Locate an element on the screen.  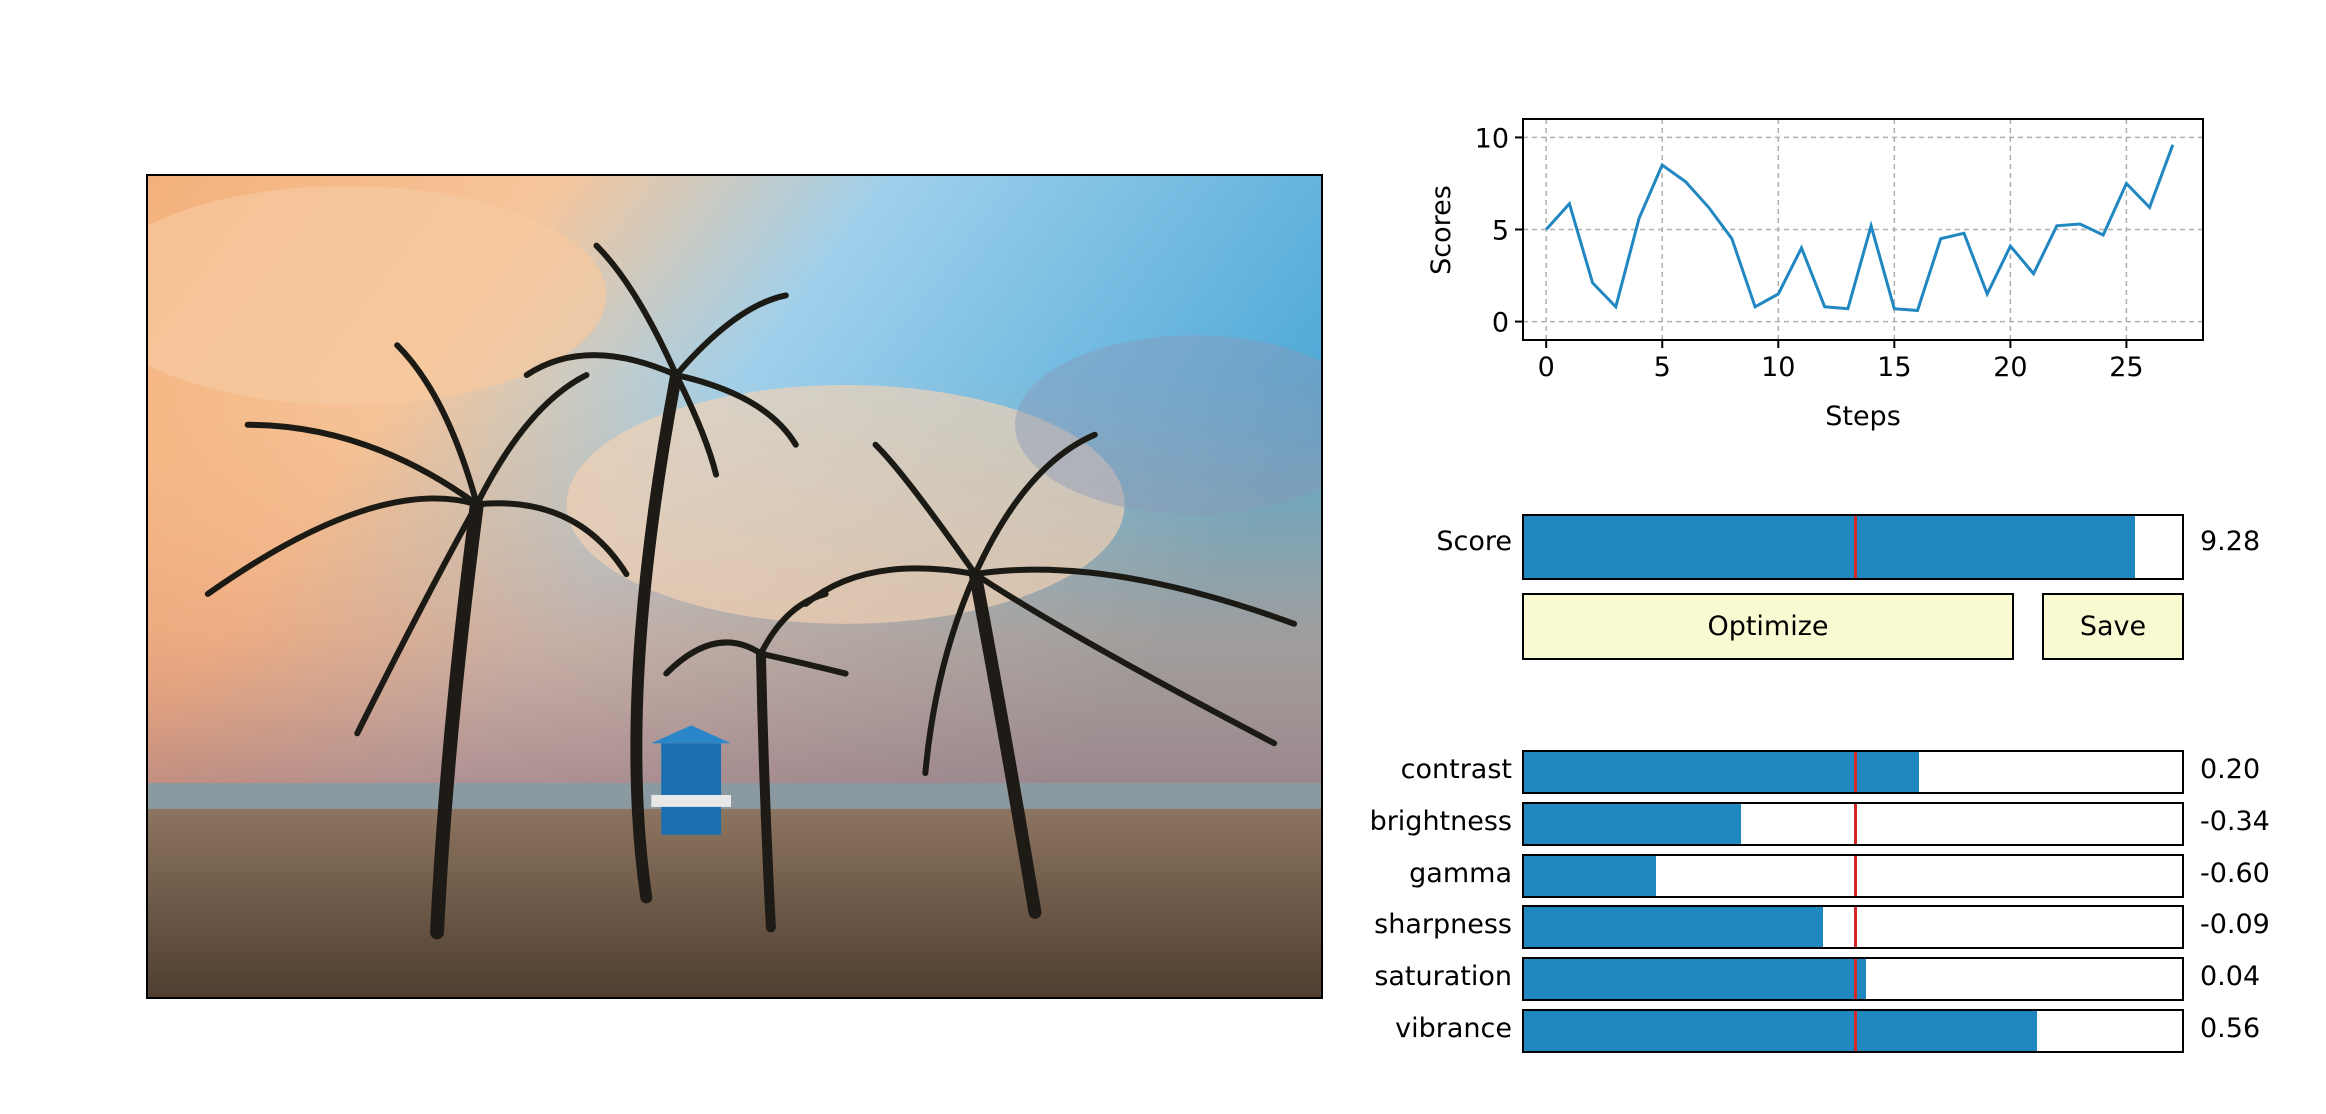
param-slider-contrast is located at coordinates (1853, 772).